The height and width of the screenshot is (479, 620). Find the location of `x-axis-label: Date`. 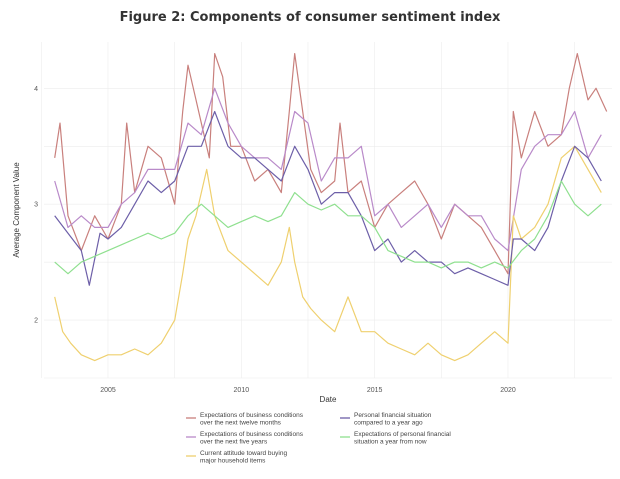

x-axis-label: Date is located at coordinates (328, 399).